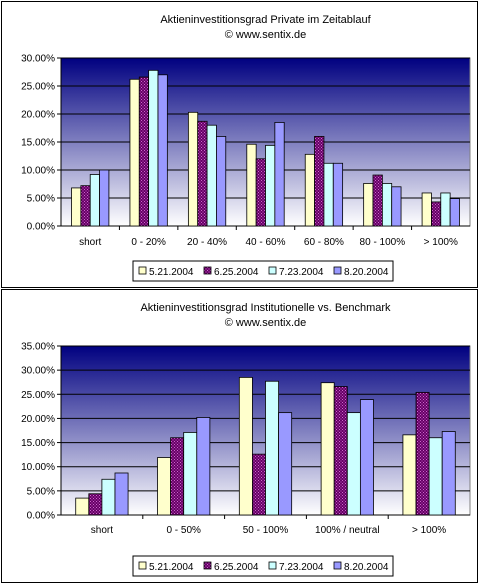 The height and width of the screenshot is (585, 481). Describe the element at coordinates (347, 530) in the screenshot. I see `category-label: 100% / neutral` at that location.